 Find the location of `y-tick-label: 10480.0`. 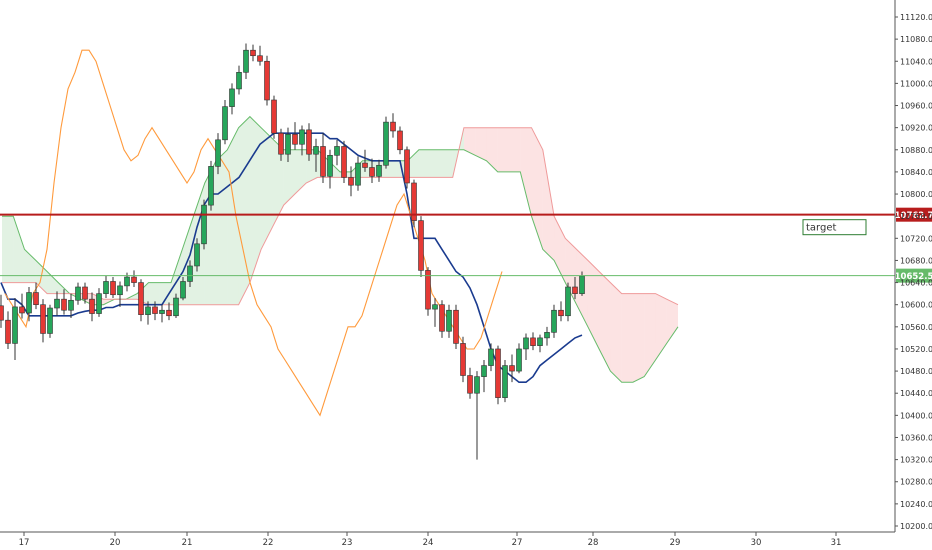

y-tick-label: 10480.0 is located at coordinates (916, 371).